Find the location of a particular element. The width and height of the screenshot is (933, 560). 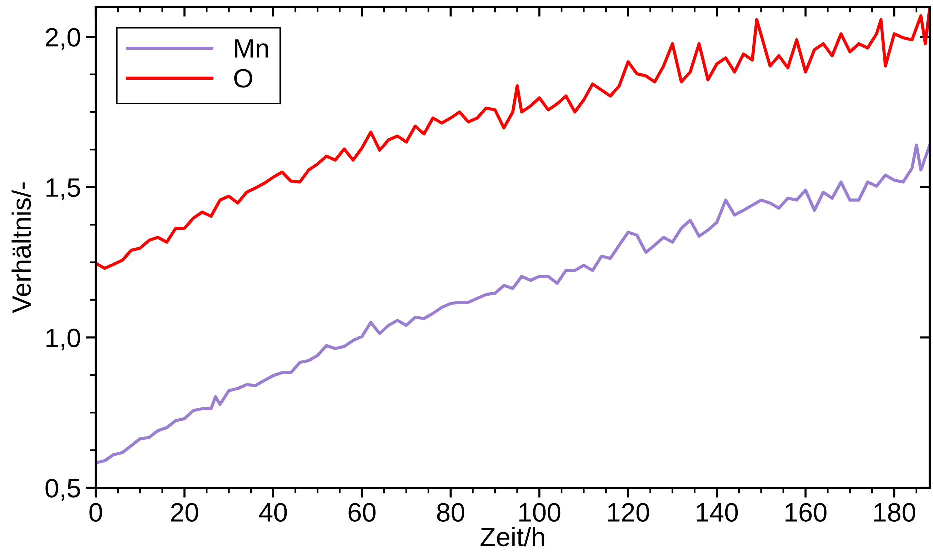

x-tick-label: 140 is located at coordinates (717, 512).